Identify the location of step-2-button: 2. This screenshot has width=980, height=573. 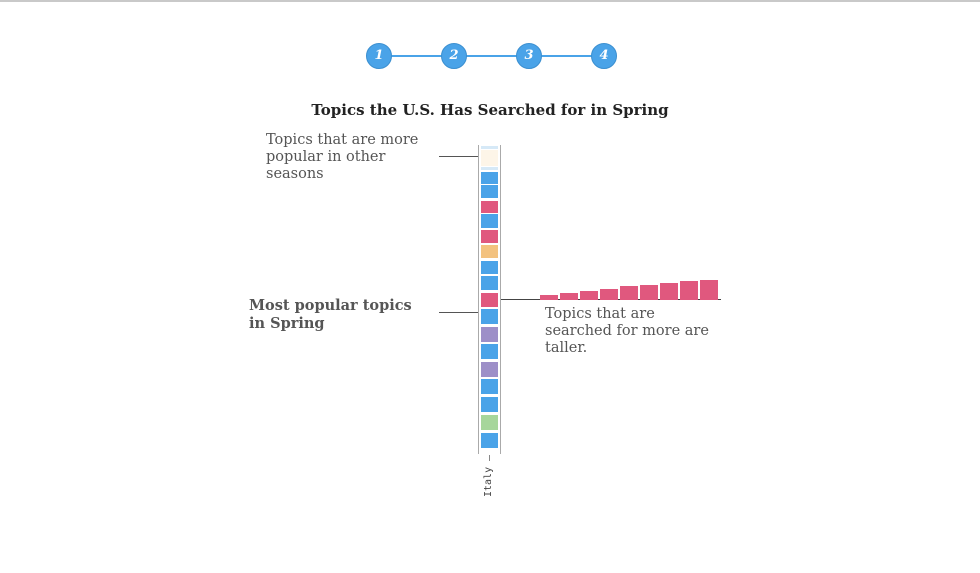
(454, 56).